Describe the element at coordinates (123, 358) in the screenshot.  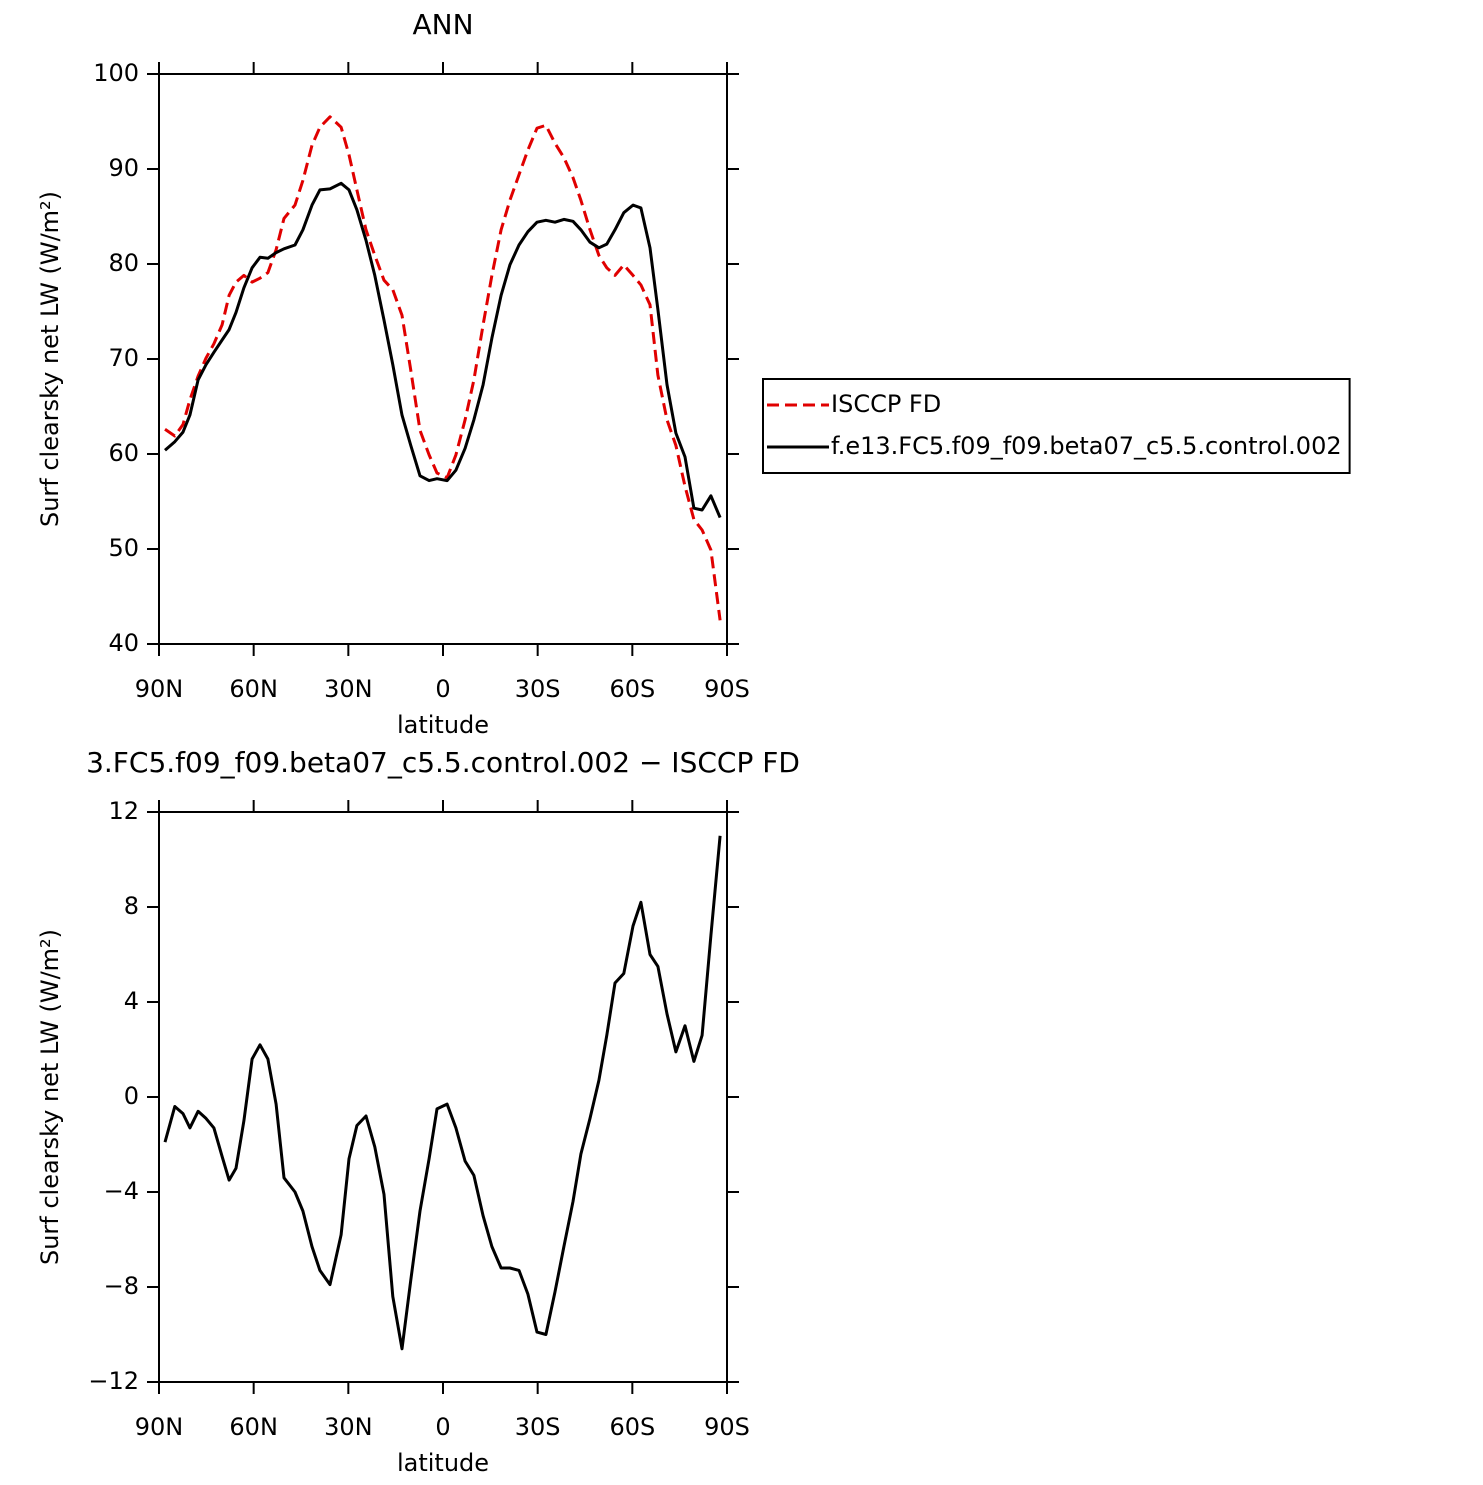
I see `y-tick-label: 70` at that location.